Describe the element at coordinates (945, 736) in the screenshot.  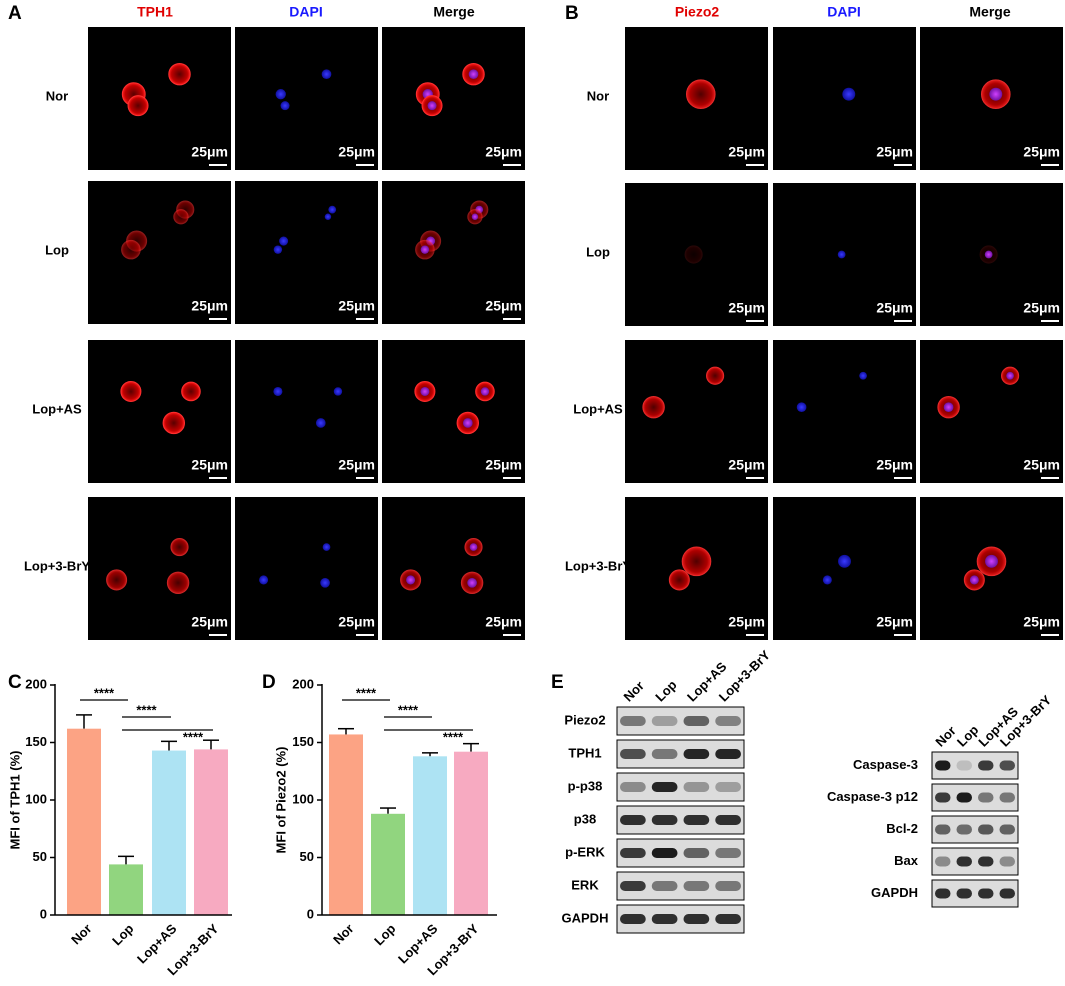
I see `lane-label: Nor` at that location.